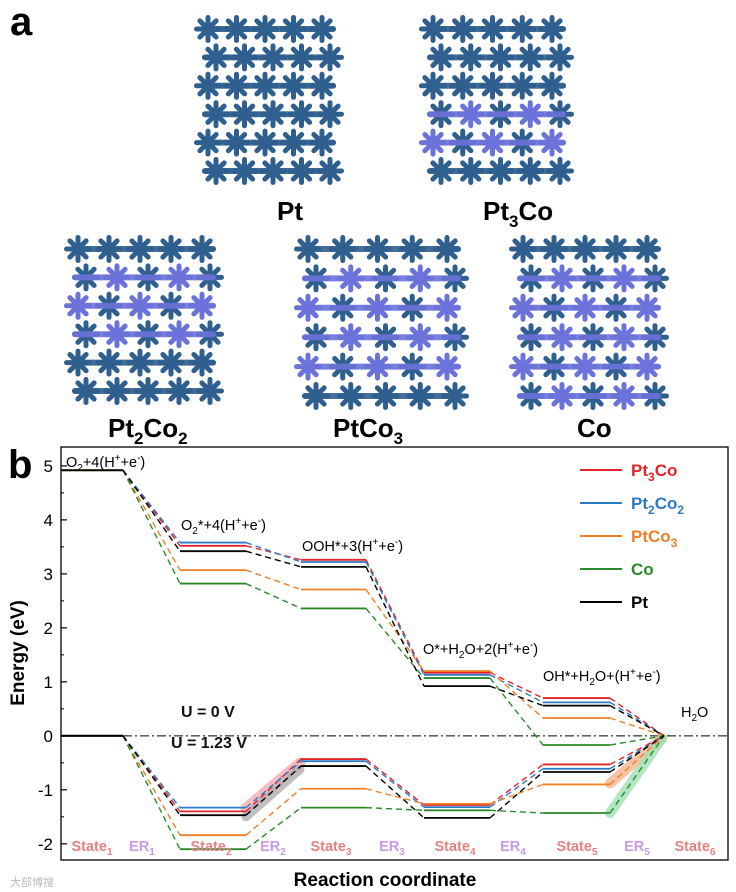 Image resolution: width=736 pixels, height=892 pixels. Describe the element at coordinates (632, 536) in the screenshot. I see `legend: Pt3Co Pt2Co2 PtCo3 Co Pt` at that location.